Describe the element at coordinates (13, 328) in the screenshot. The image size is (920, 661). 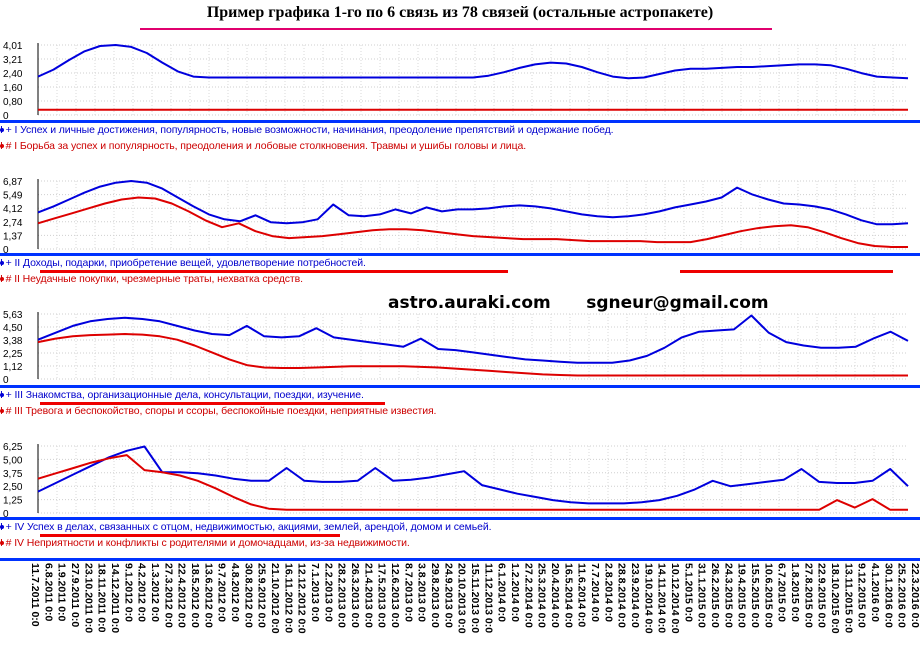
I see `y-tick-label: 4,50` at that location.